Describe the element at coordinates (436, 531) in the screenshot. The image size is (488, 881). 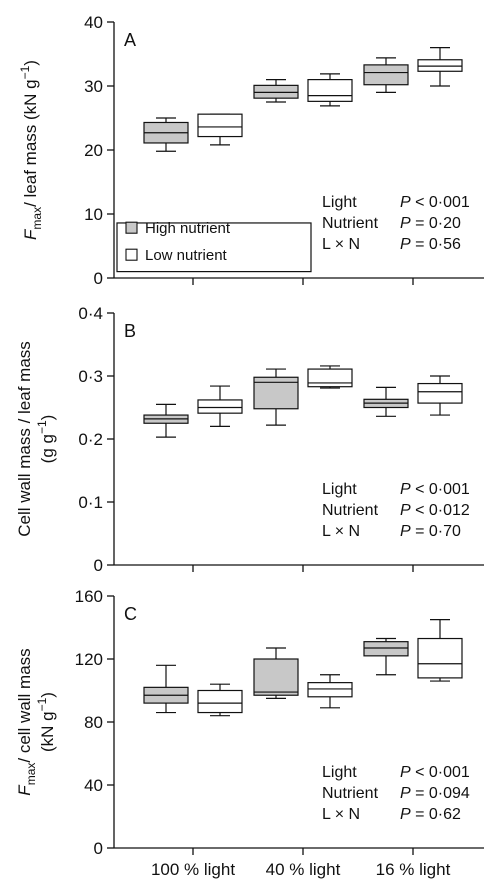
I see `stat-p-rest: = 0·70` at that location.